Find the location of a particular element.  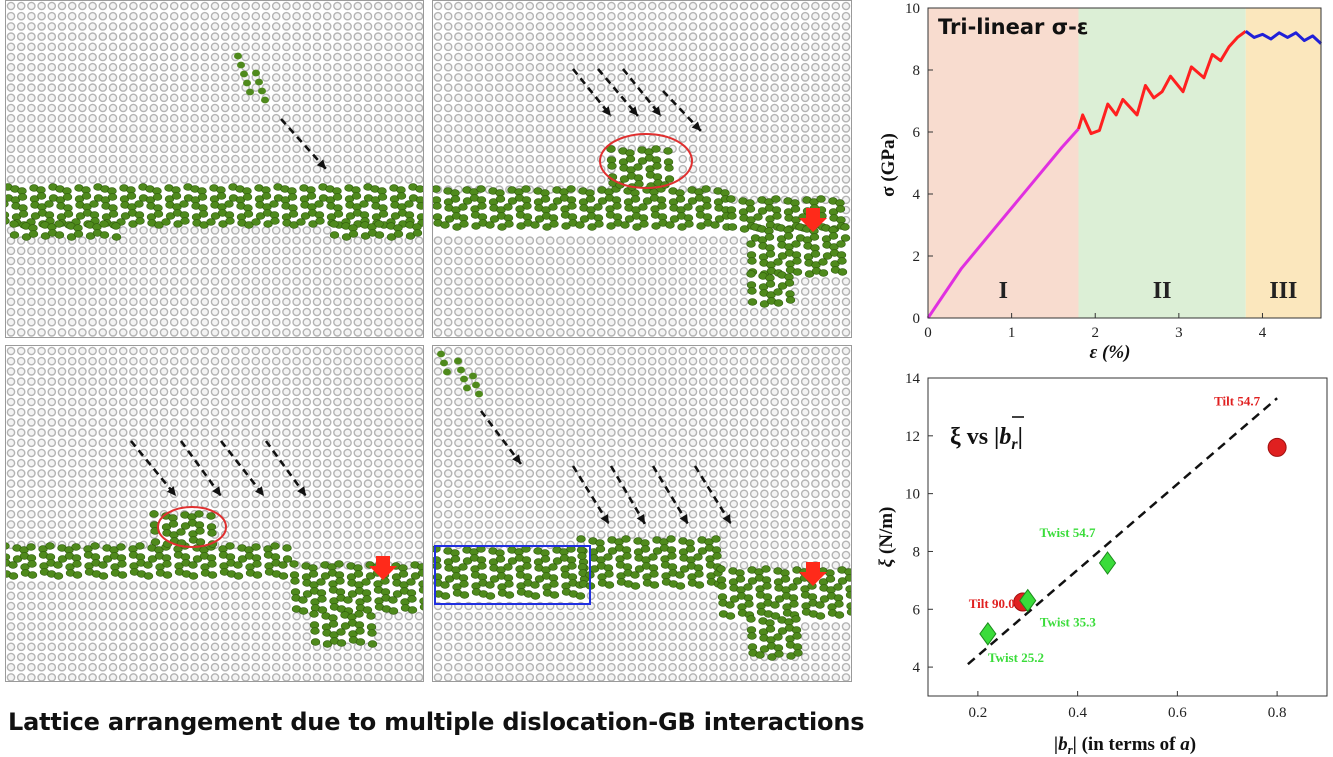

x-axis-label: ε (%) is located at coordinates (1109, 352).